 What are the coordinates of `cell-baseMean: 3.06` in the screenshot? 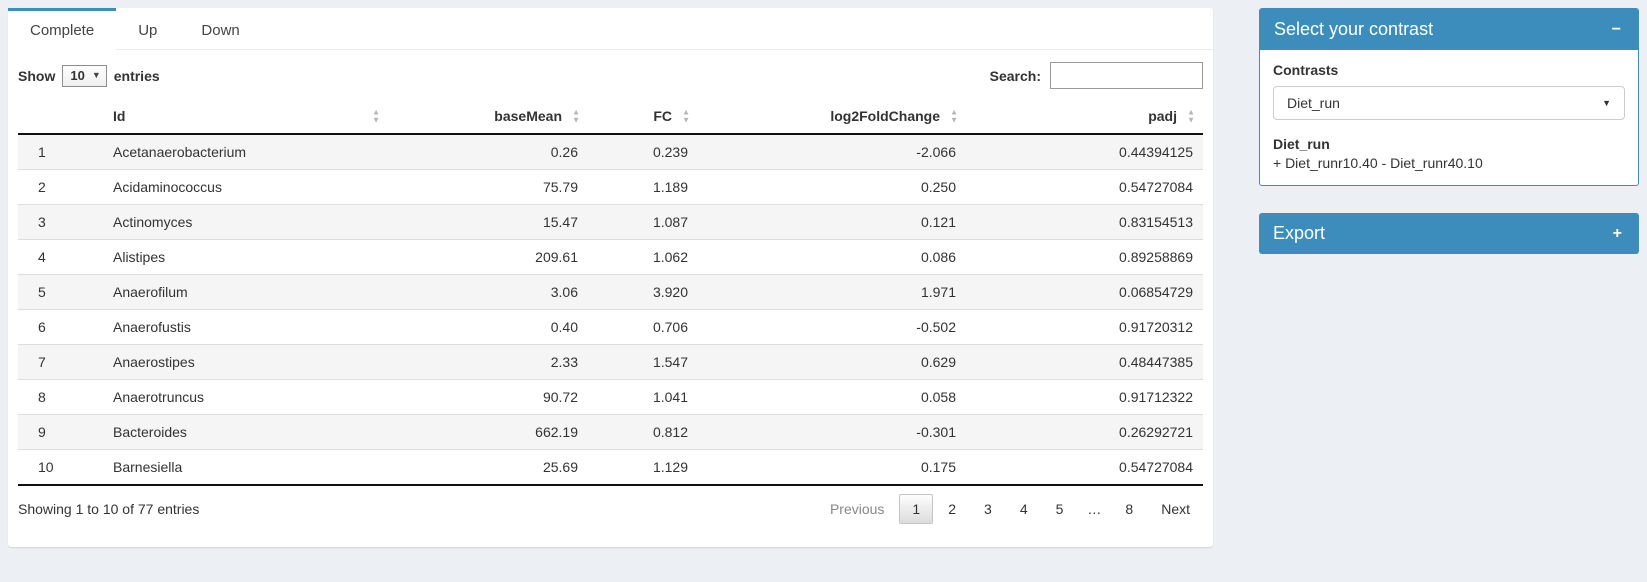 It's located at (488, 292).